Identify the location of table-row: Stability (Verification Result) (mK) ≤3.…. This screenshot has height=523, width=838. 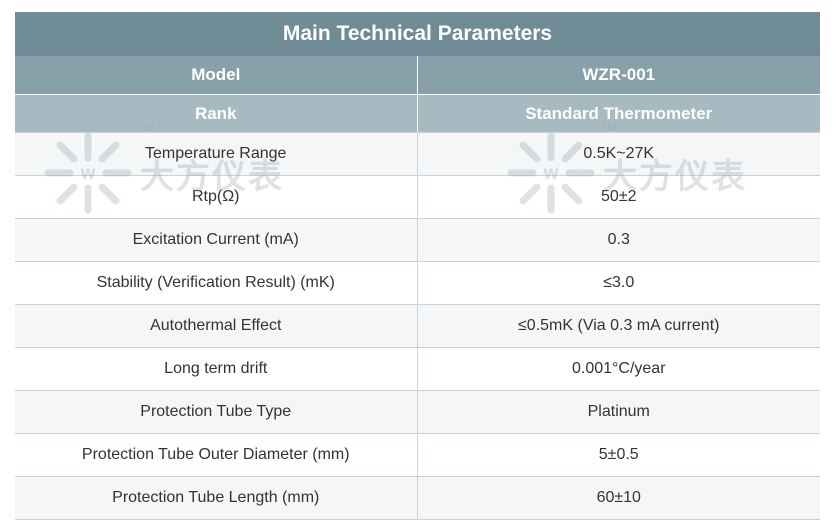
(417, 283).